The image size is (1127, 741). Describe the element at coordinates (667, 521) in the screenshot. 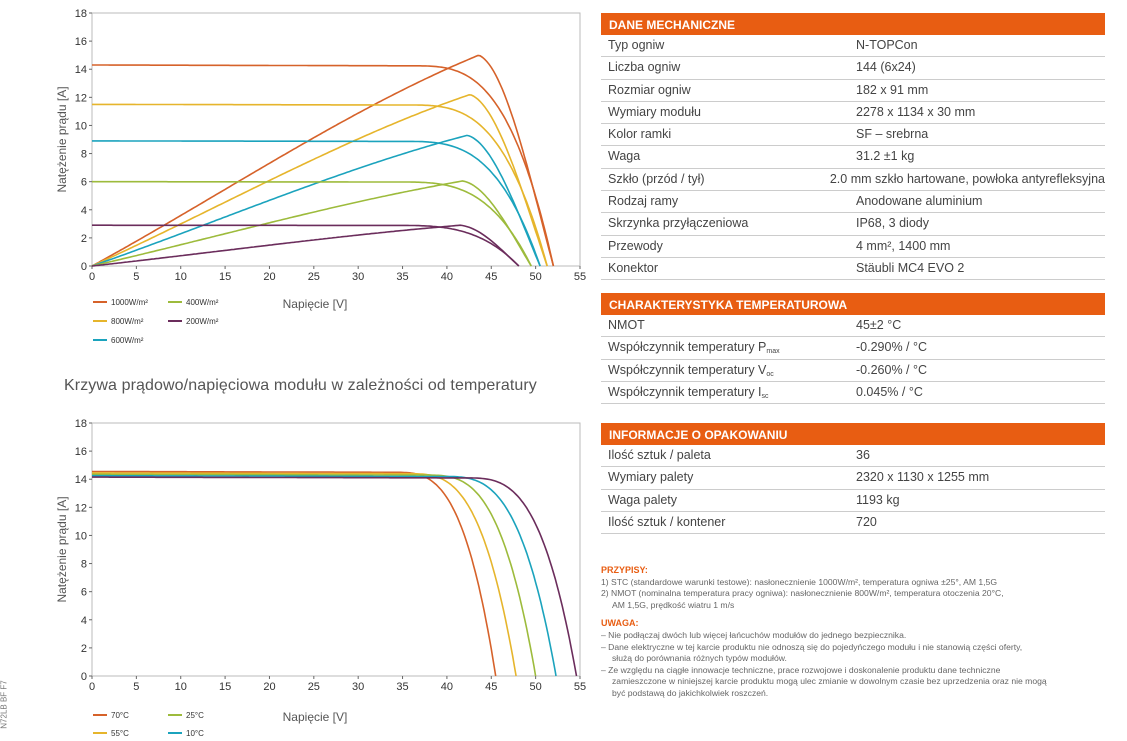

I see `pack-label: Ilość sztuk / kontener` at that location.